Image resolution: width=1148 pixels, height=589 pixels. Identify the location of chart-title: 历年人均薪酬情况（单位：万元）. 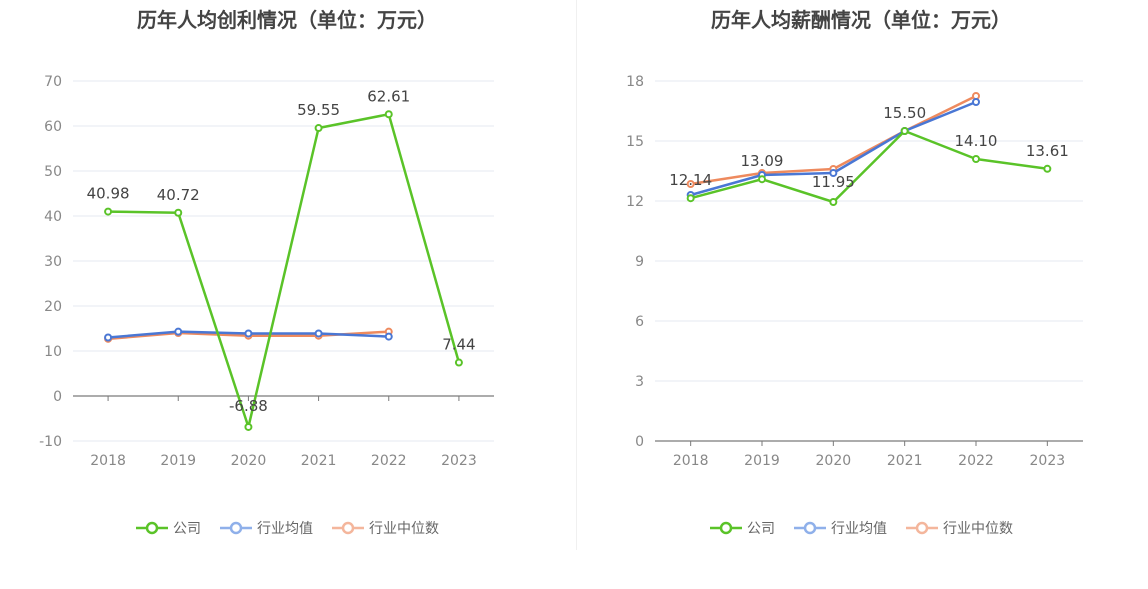
(861, 20).